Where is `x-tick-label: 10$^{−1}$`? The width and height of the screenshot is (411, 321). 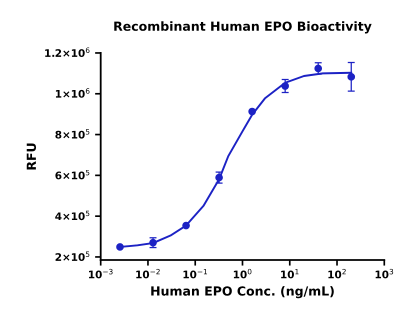 x-tick-label: 10$^{−1}$ is located at coordinates (196, 273).